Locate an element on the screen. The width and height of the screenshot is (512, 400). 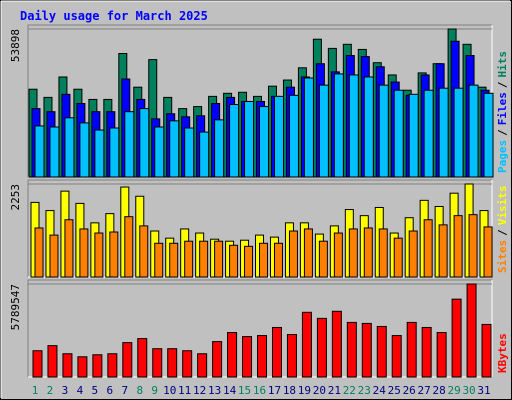
x-tick-label: 16 is located at coordinates (259, 390).